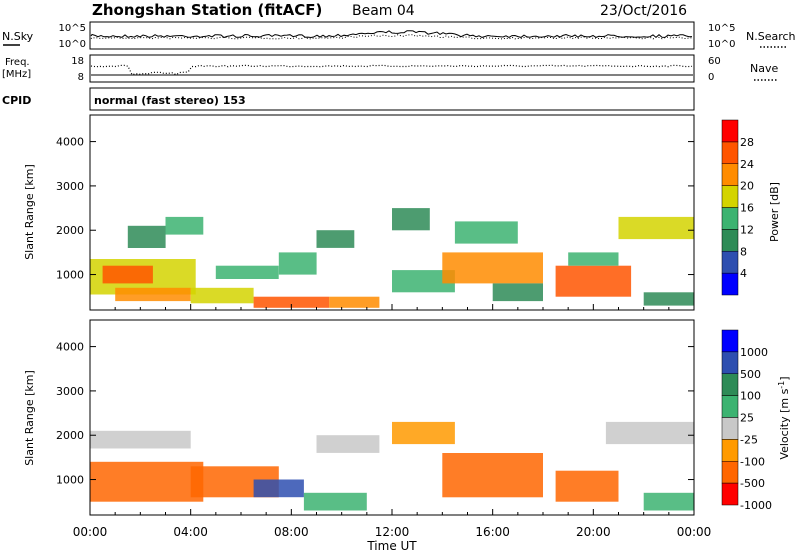 The height and width of the screenshot is (554, 800). What do you see at coordinates (16, 100) in the screenshot?
I see `cpid-label: CPID` at bounding box center [16, 100].